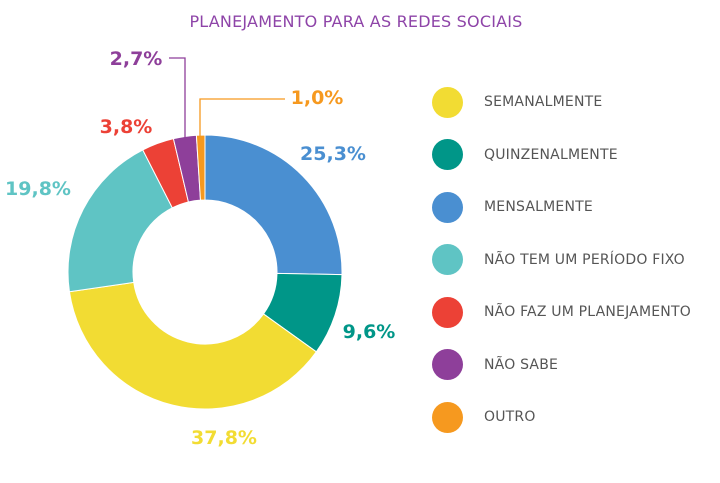 This screenshot has width=720, height=483. Describe the element at coordinates (561, 365) in the screenshot. I see `legend-item: NÃO SABE` at that location.